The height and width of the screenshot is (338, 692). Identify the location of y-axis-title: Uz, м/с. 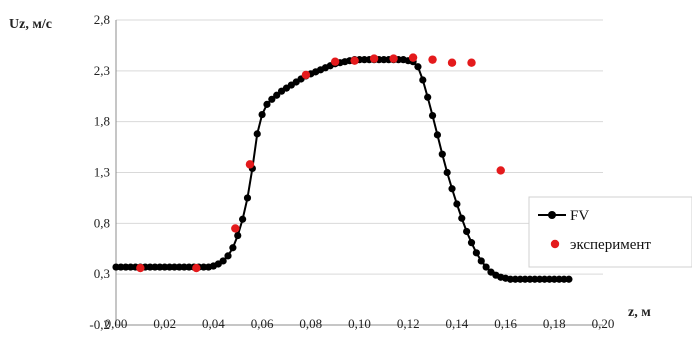
(30, 24).